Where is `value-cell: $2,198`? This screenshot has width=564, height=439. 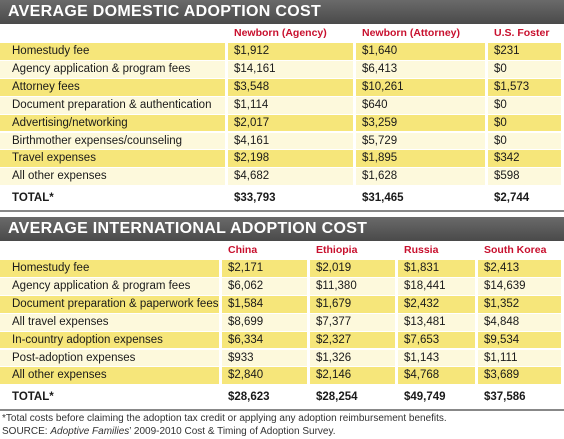 value-cell: $2,198 is located at coordinates (290, 159).